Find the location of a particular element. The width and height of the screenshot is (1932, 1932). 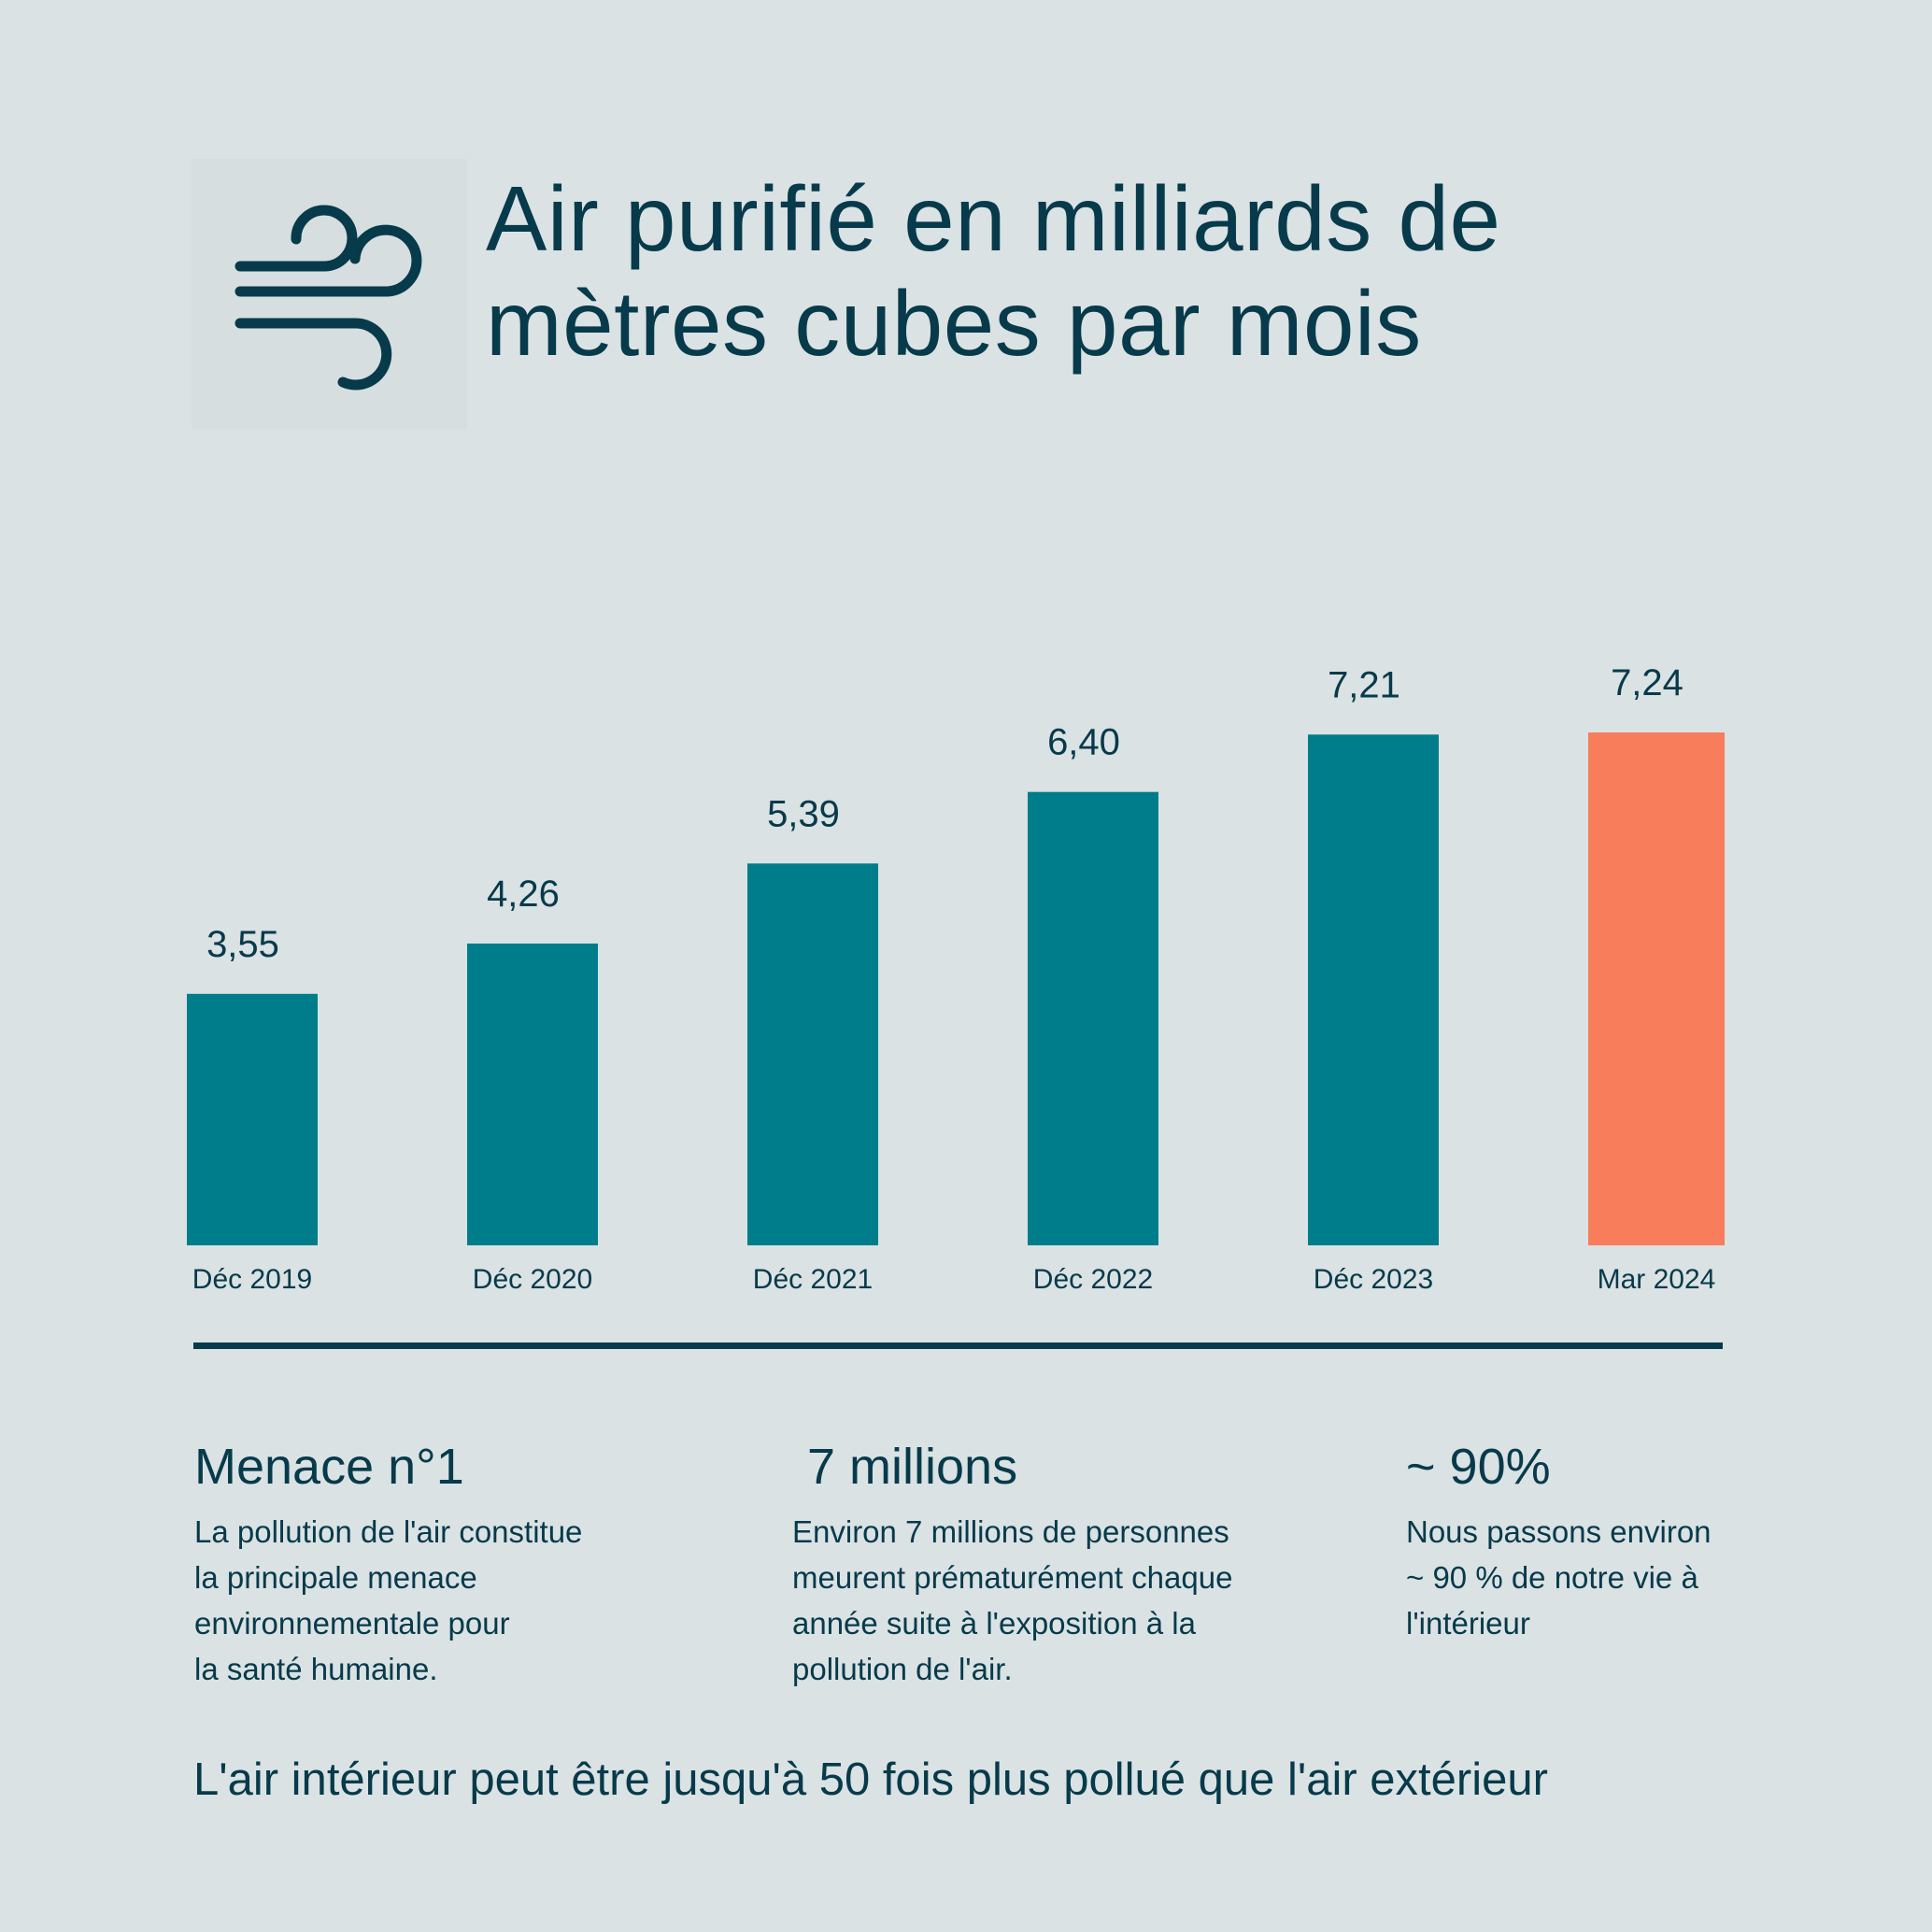

stat-line: la principale menace is located at coordinates (335, 1577).